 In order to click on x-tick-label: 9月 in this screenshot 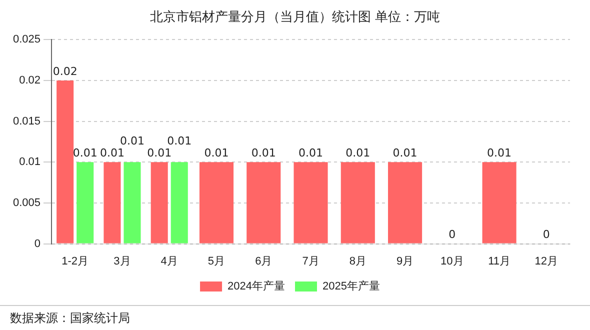, I will do `click(405, 261)`.